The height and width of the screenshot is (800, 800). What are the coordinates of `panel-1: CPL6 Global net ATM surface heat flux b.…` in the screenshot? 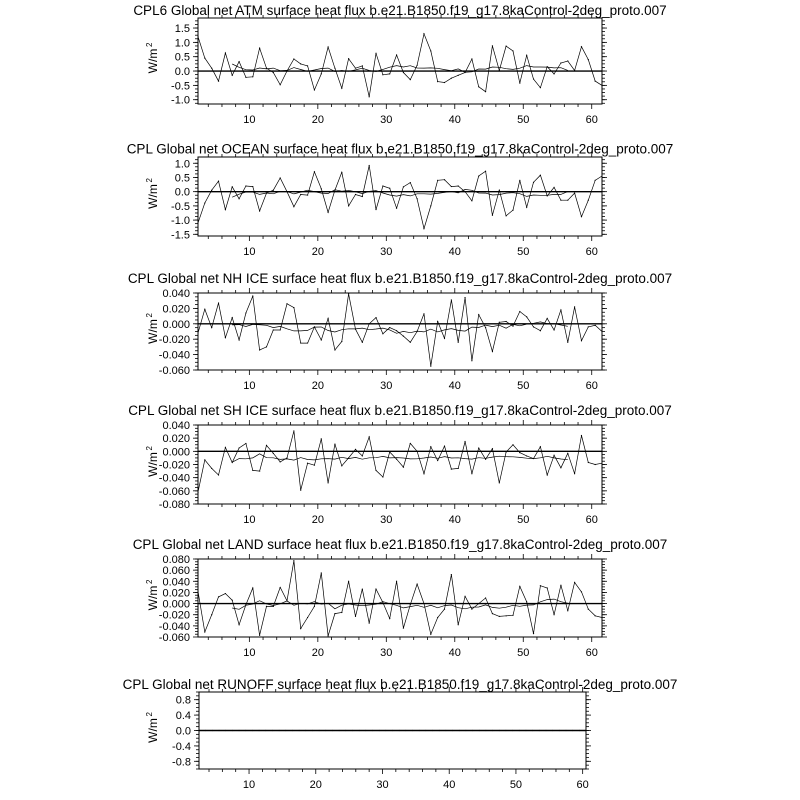 It's located at (399, 64).